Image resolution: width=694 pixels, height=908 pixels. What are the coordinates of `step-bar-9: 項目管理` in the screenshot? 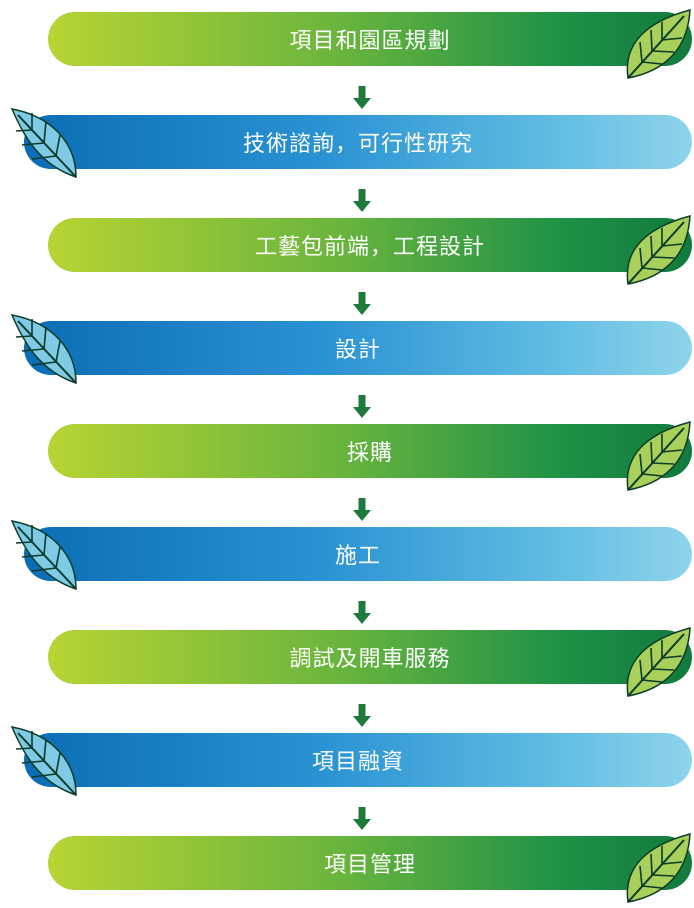 It's located at (370, 863).